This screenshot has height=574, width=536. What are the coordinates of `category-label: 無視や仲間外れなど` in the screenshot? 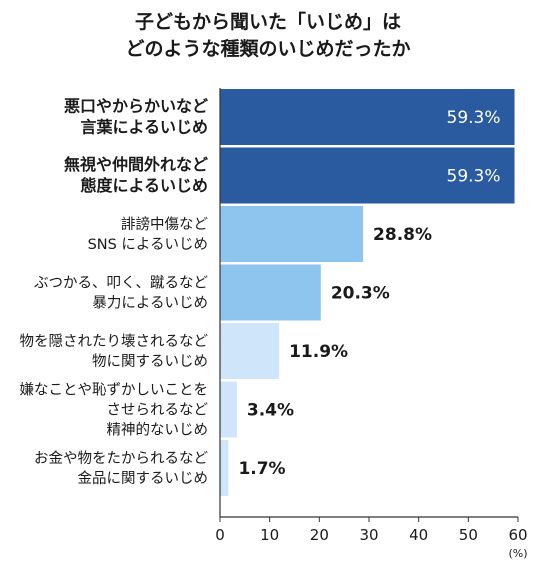 It's located at (136, 164).